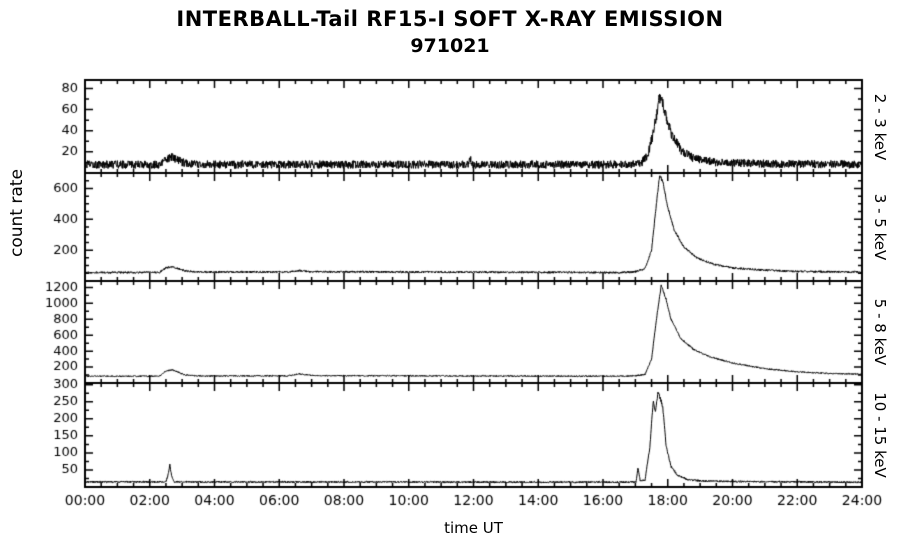  I want to click on x-axis-label: time UT, so click(473, 528).